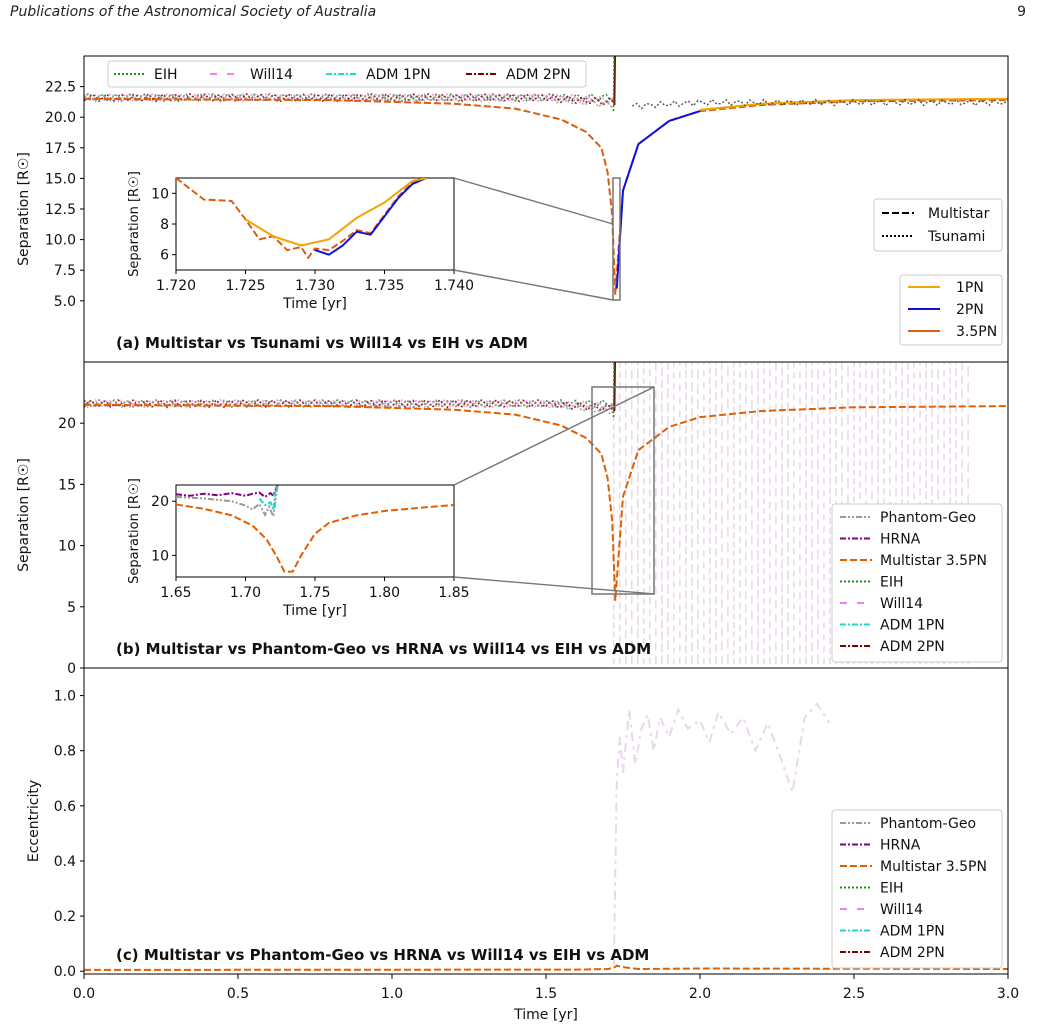 The image size is (1038, 1028). What do you see at coordinates (60, 179) in the screenshot?
I see `y-tick-label: 15.0` at bounding box center [60, 179].